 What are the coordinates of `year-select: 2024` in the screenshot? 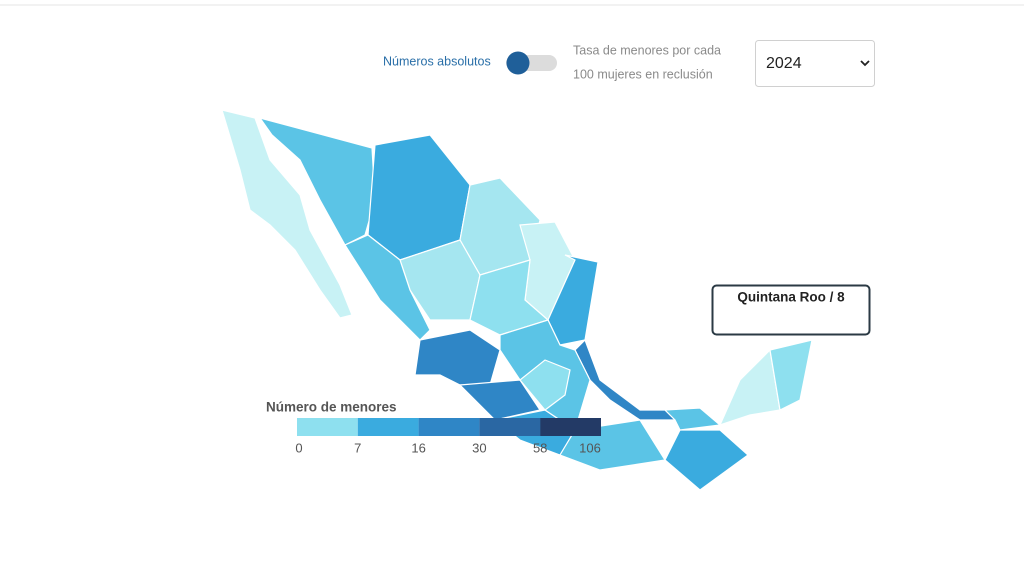 It's located at (815, 63).